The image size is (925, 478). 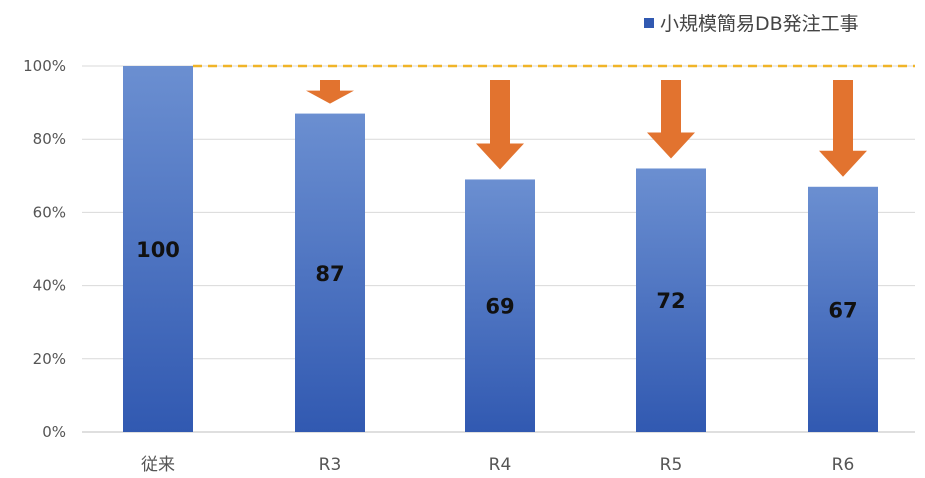 I want to click on legend-label: 小規模簡易DB発注工事, so click(x=759, y=24).